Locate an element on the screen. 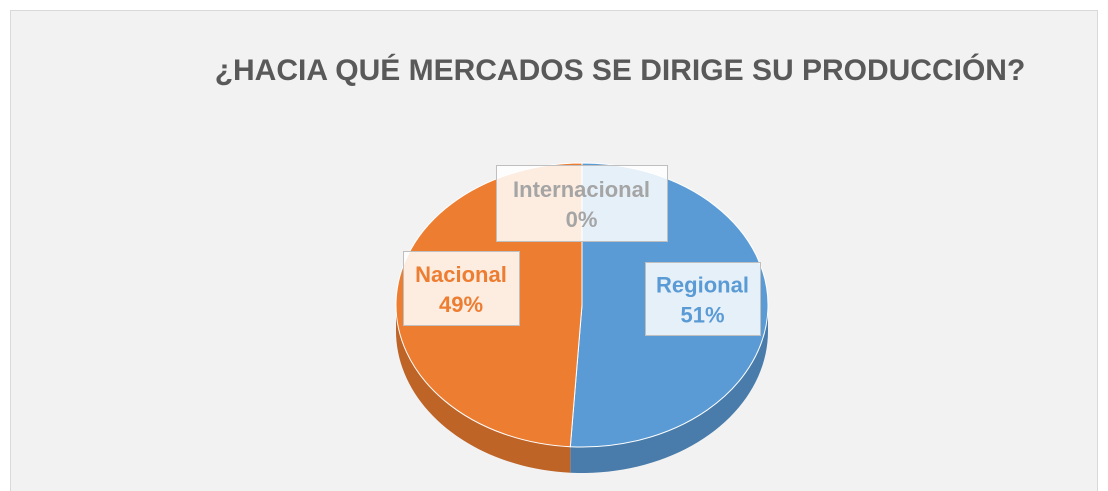 Image resolution: width=1108 pixels, height=491 pixels. data-label: Internacional 0% is located at coordinates (582, 203).